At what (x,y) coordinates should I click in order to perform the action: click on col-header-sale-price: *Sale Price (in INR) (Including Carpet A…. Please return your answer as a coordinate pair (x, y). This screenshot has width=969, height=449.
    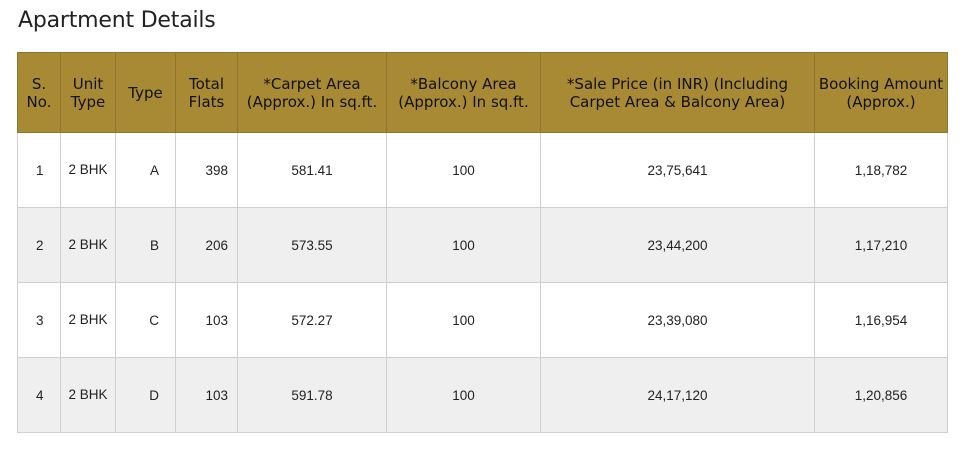
    Looking at the image, I should click on (677, 92).